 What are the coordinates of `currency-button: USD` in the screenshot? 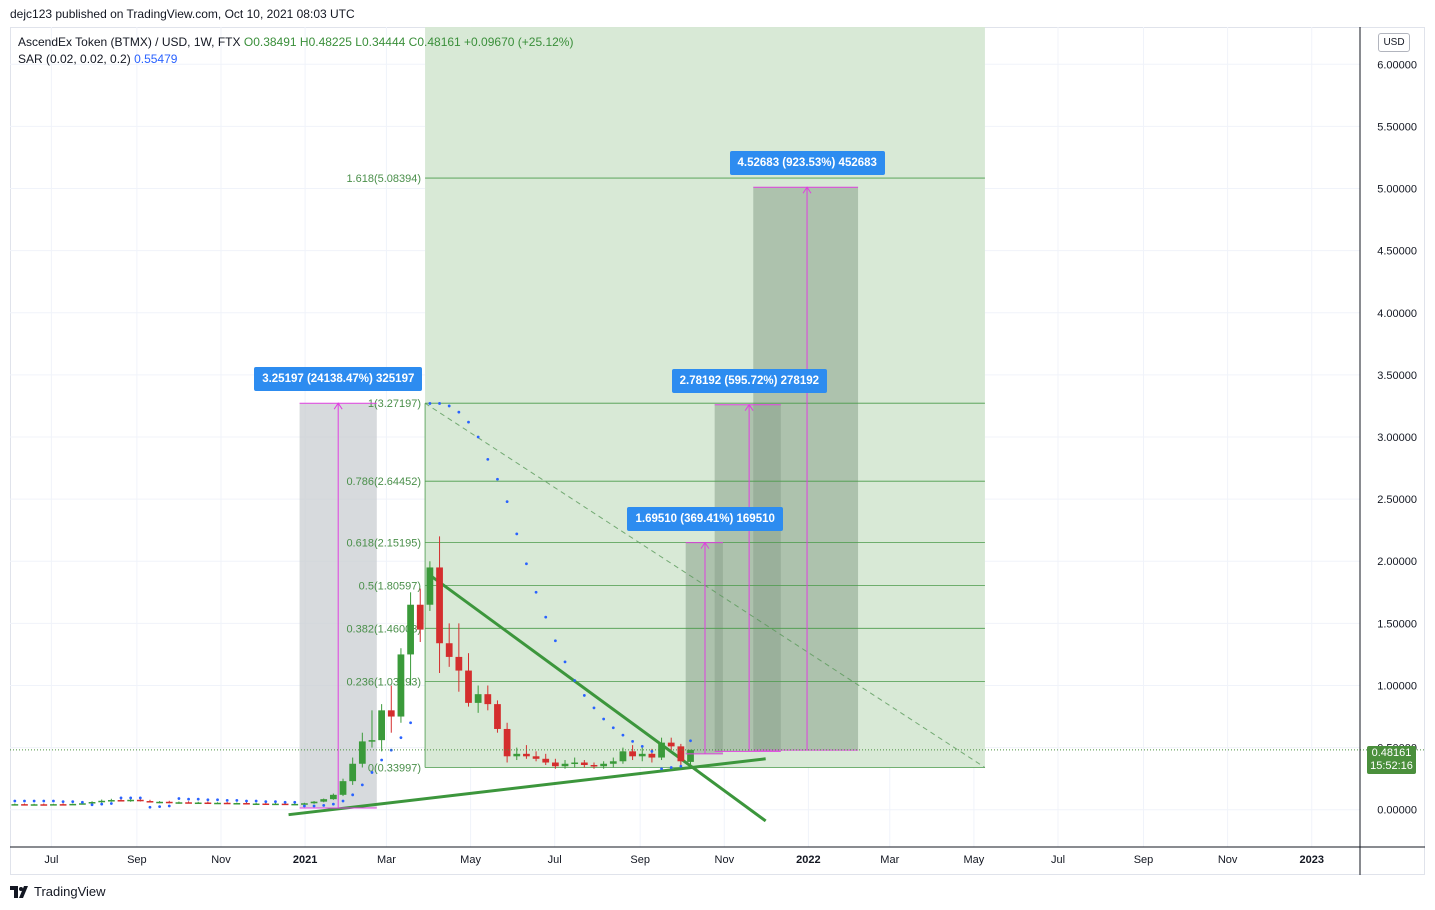 It's located at (1394, 42).